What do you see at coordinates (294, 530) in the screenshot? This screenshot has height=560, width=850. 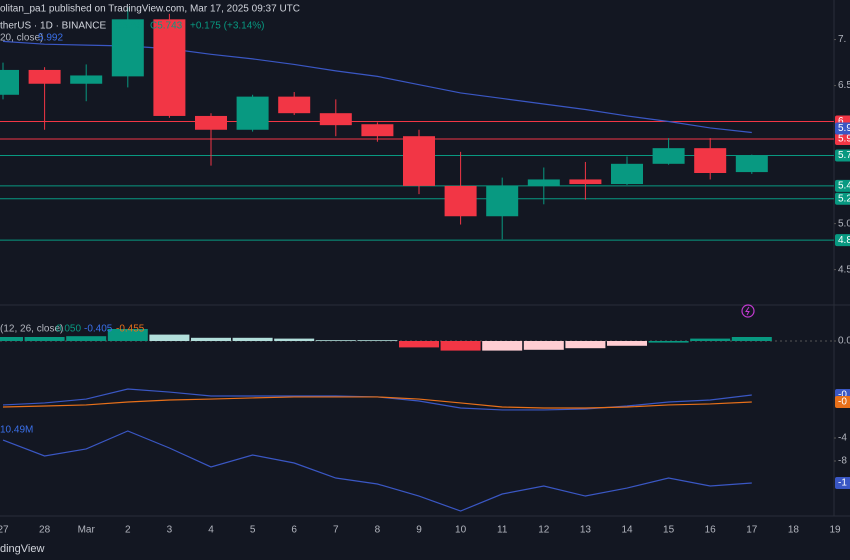 I see `x-tick-label: 6` at bounding box center [294, 530].